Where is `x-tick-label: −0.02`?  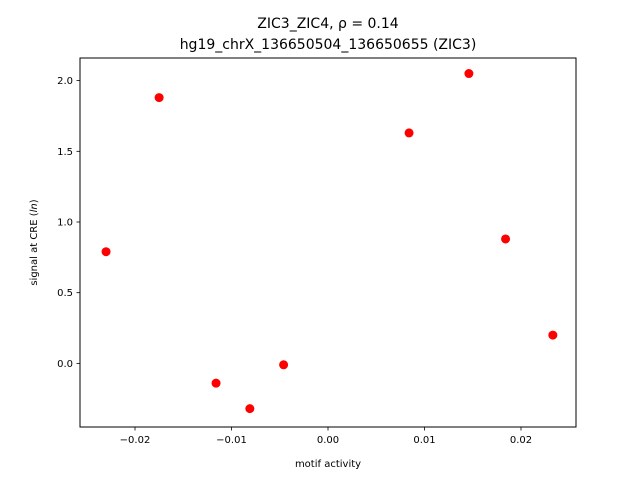
x-tick-label: −0.02 is located at coordinates (135, 440).